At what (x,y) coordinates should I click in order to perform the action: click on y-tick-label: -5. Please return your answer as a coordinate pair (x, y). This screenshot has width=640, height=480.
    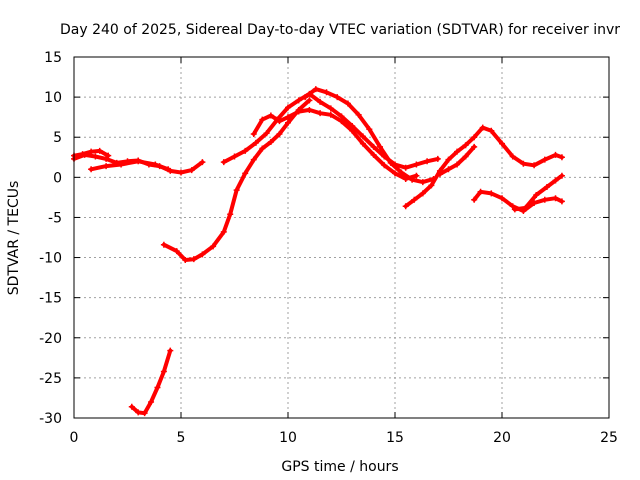
    Looking at the image, I should click on (55, 218).